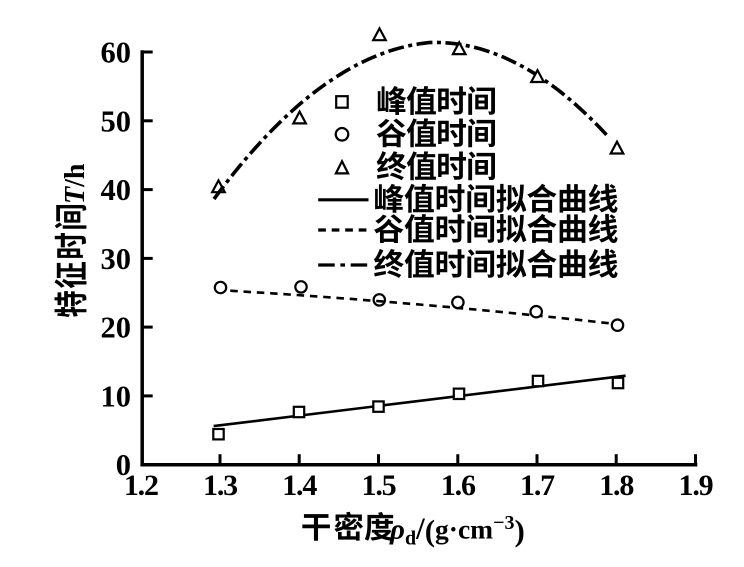  Describe the element at coordinates (116, 53) in the screenshot. I see `svg-text: 60` at that location.